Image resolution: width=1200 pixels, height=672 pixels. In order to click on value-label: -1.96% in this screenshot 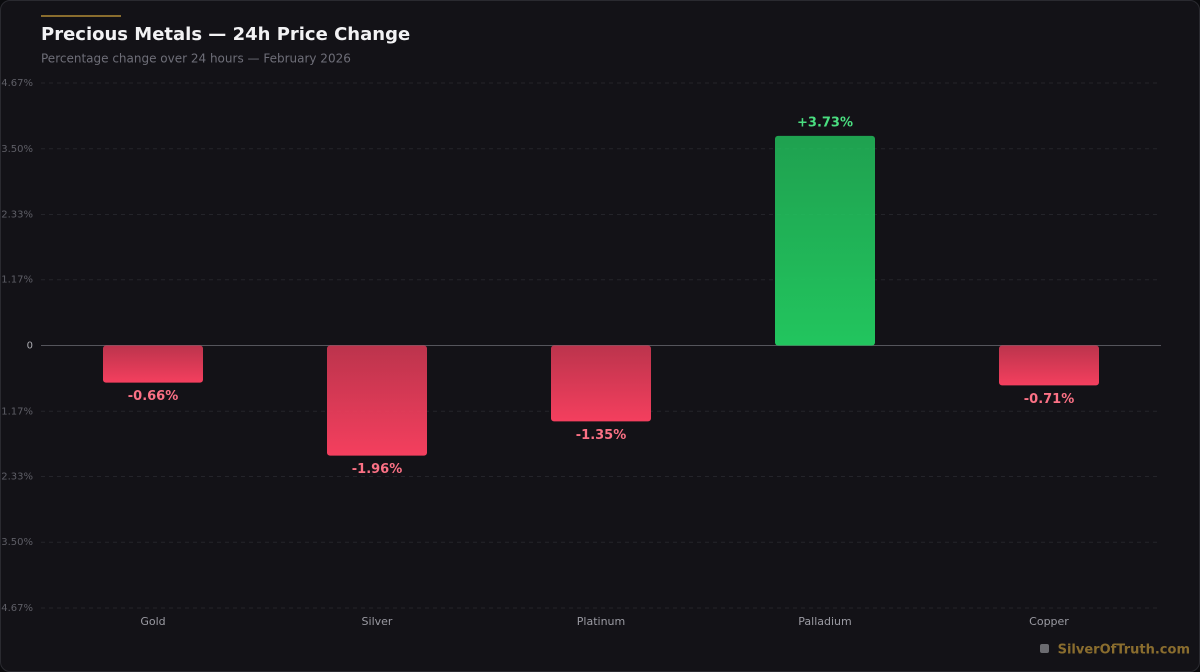, I will do `click(377, 469)`.